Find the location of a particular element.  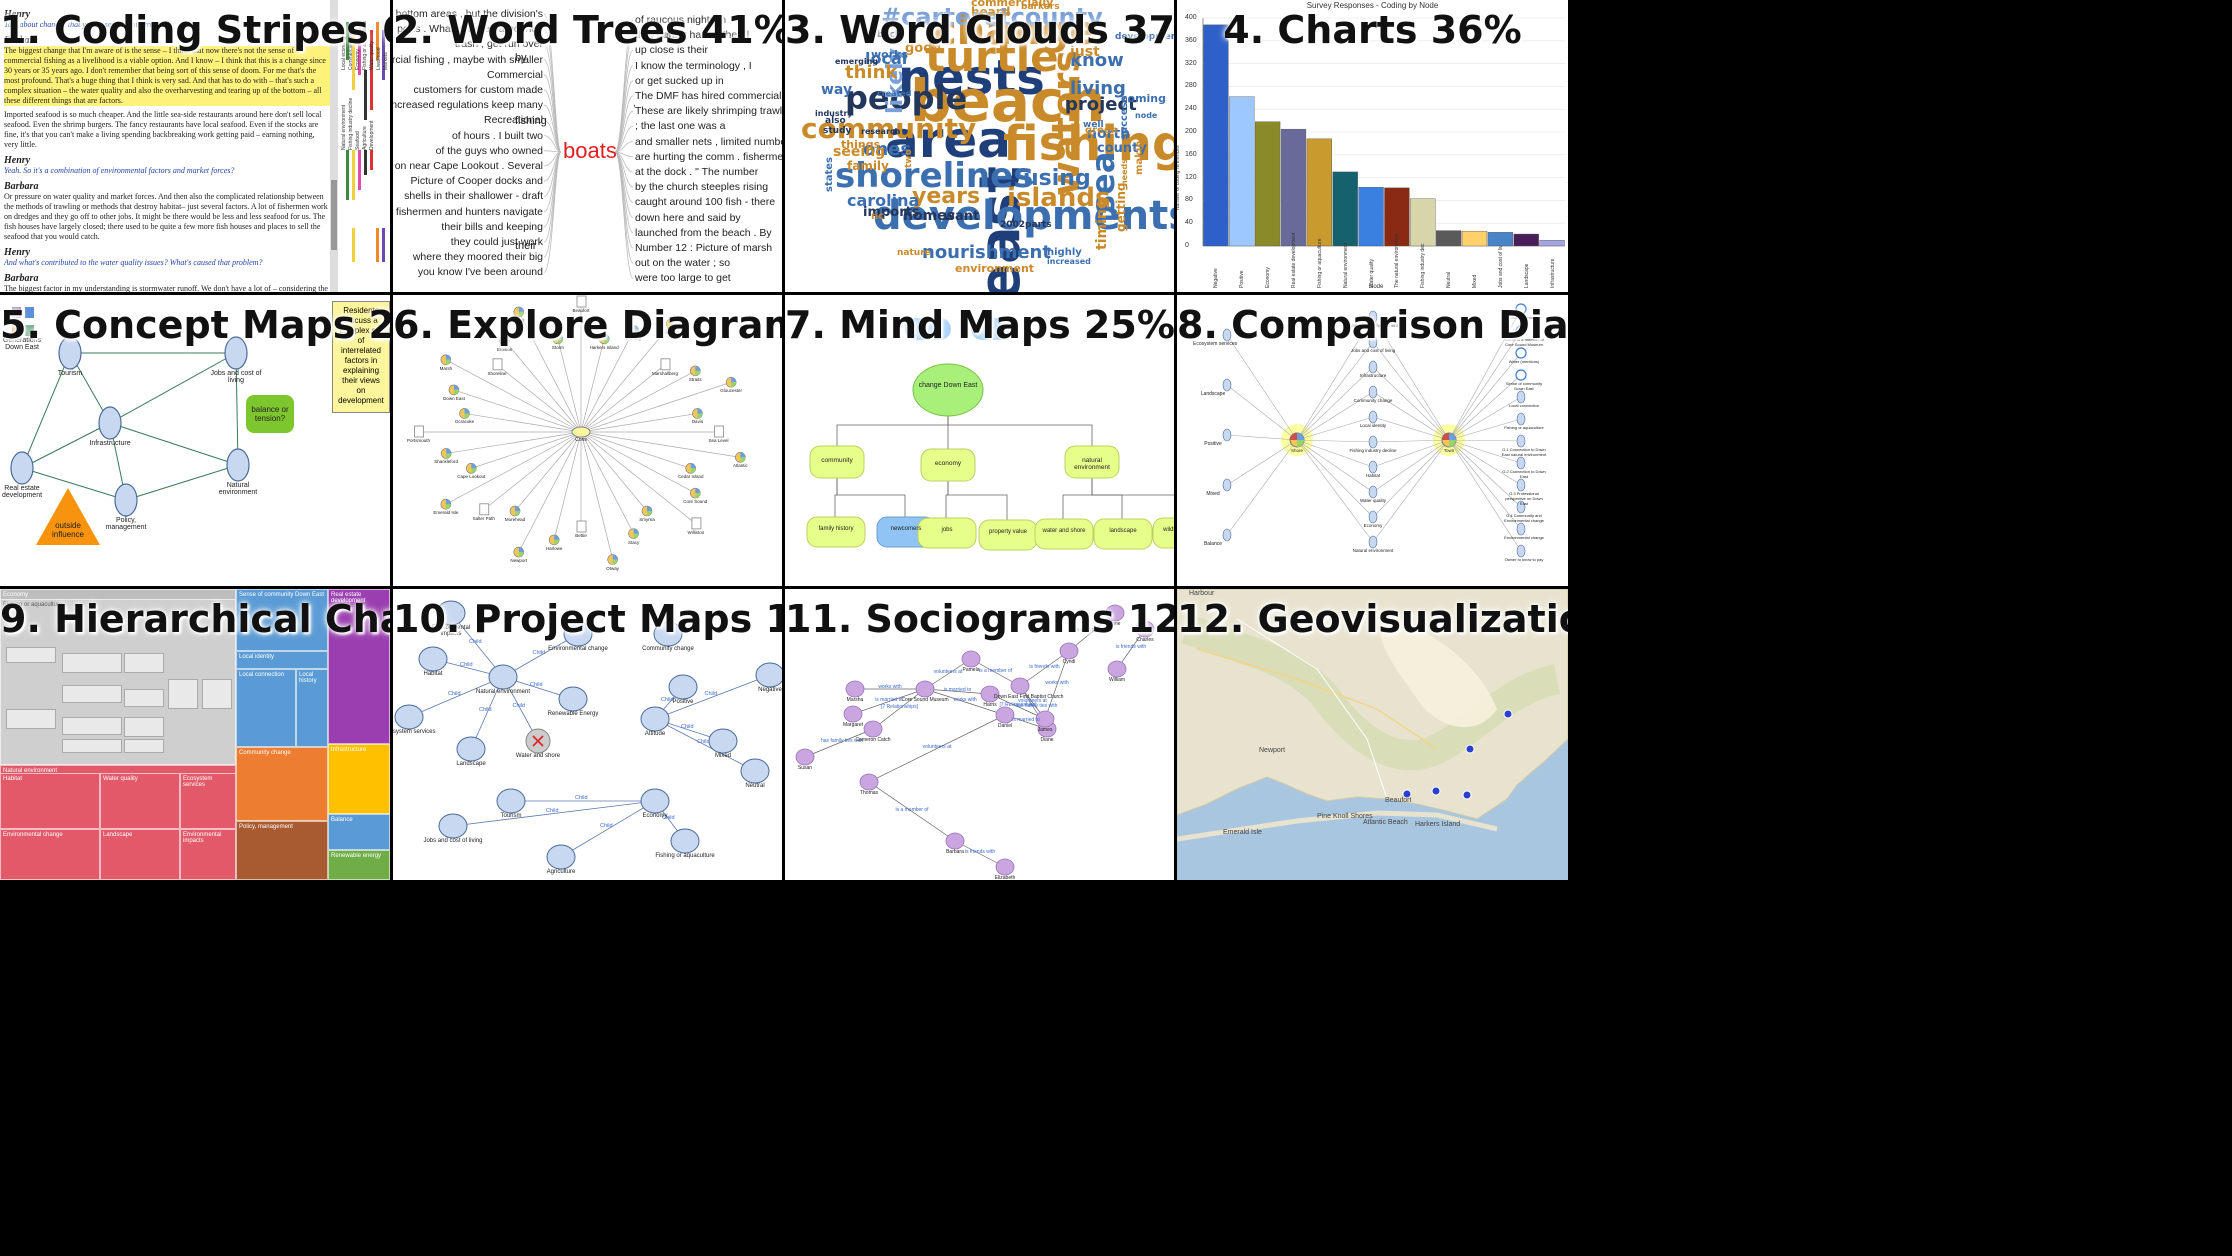

word-tree-phrase: of the guys who owned is located at coordinates (489, 150).